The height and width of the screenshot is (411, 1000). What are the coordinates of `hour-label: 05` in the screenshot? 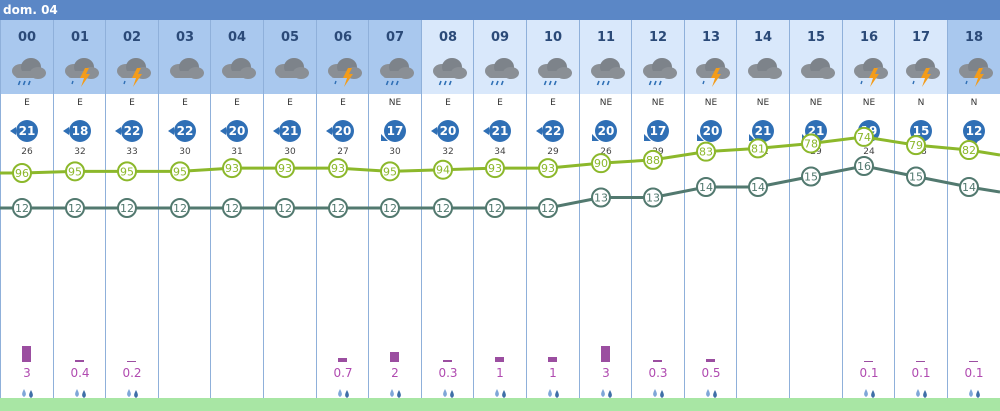 It's located at (290, 37).